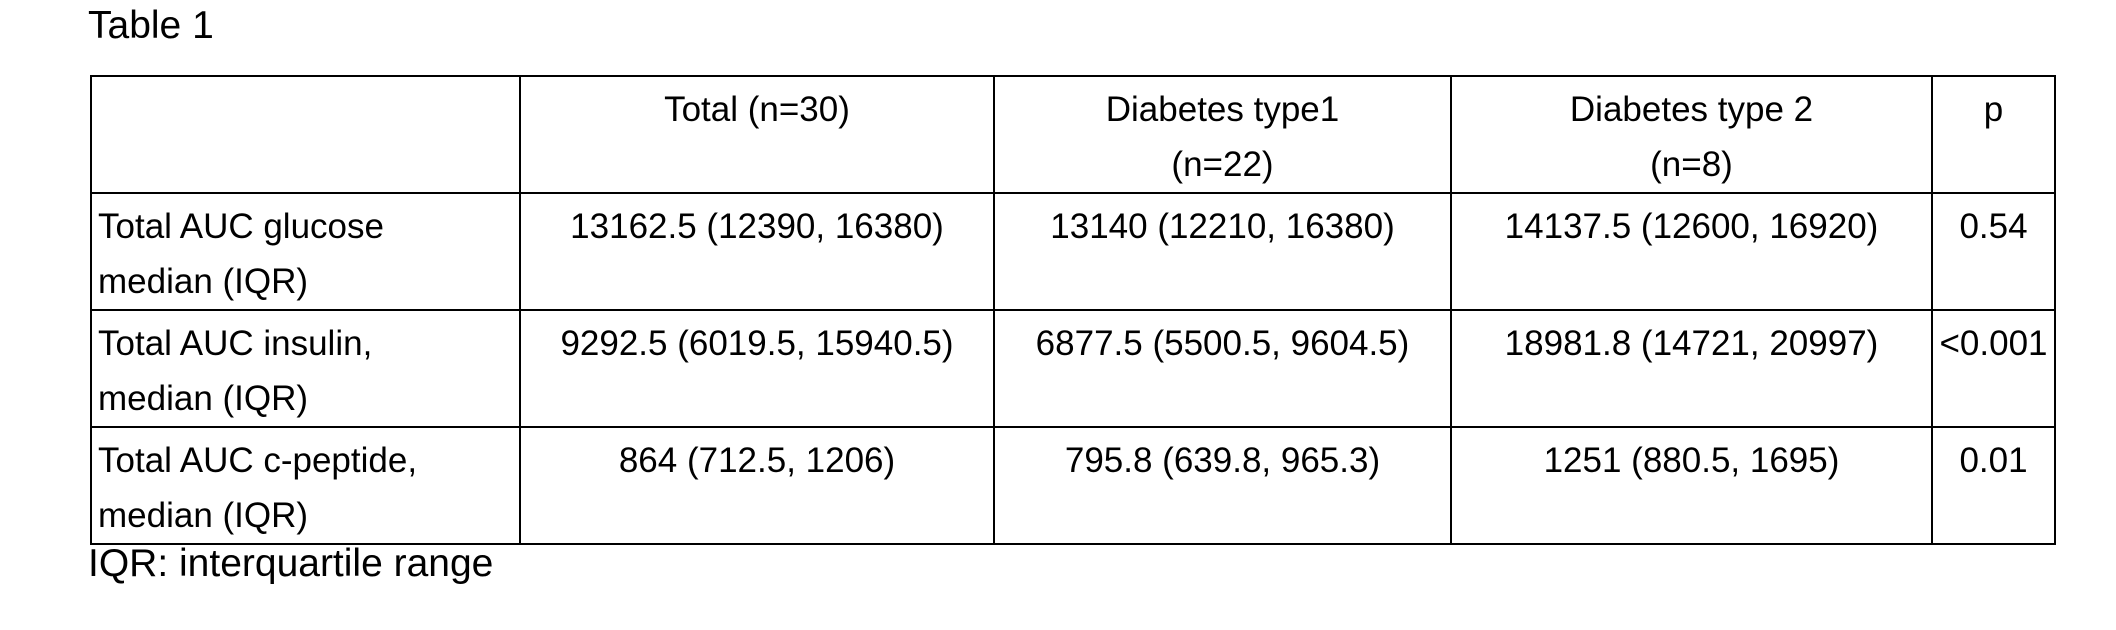 The width and height of the screenshot is (2116, 630). Describe the element at coordinates (1222, 134) in the screenshot. I see `header-cell-type1: Diabetes type1 (n=22)` at that location.